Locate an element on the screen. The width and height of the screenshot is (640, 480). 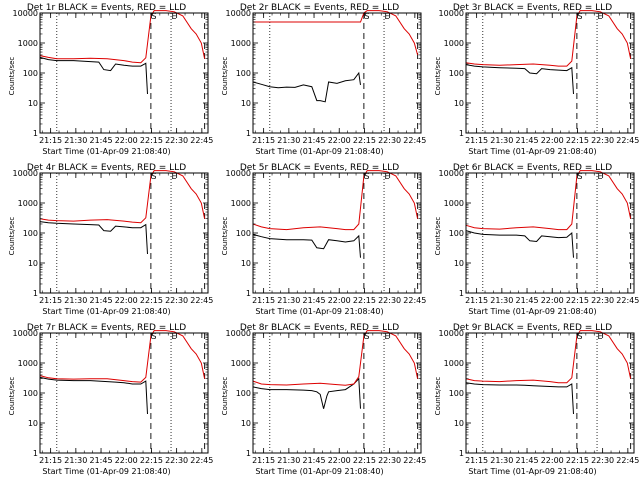
panel-title: Det 3r BLACK = Events, RED = LLD is located at coordinates (532, 8).